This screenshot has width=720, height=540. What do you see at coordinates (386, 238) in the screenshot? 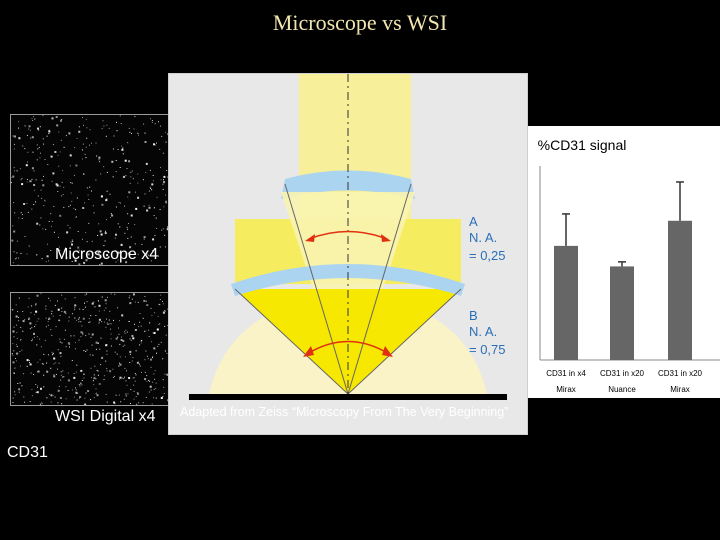
I see `arrowhead-a-right` at bounding box center [386, 238].